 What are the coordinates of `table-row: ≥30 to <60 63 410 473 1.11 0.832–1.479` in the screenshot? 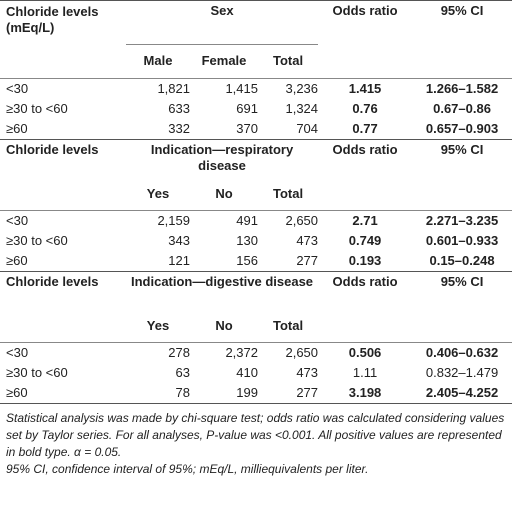 It's located at (252, 372).